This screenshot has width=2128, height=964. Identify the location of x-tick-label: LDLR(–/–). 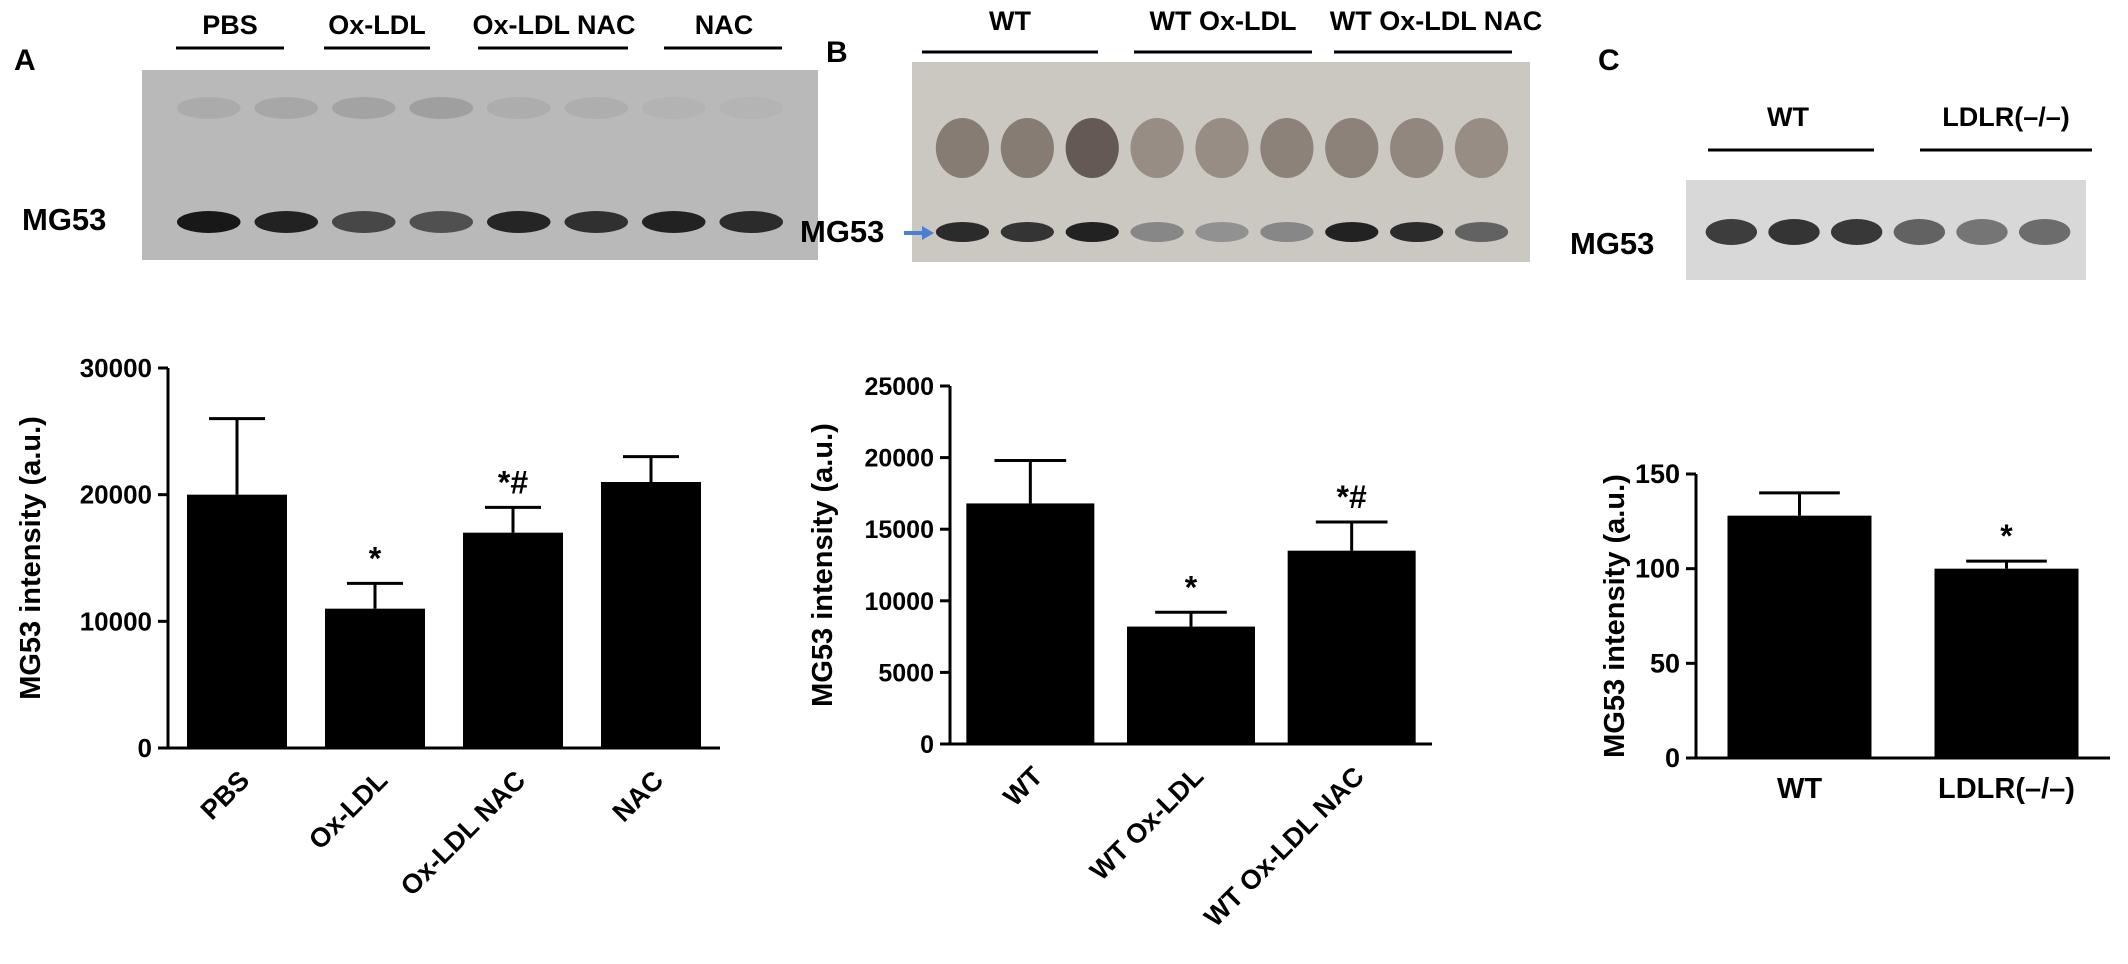
(2006, 789).